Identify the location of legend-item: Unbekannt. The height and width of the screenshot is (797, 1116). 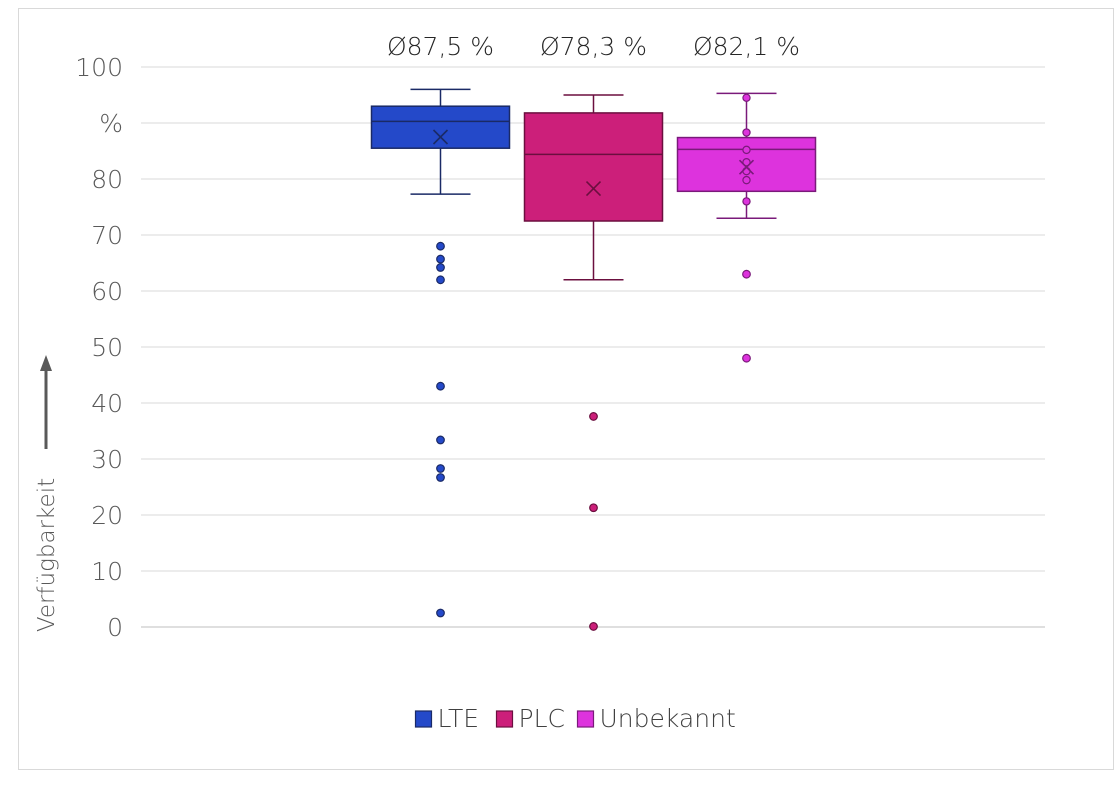
(656, 718).